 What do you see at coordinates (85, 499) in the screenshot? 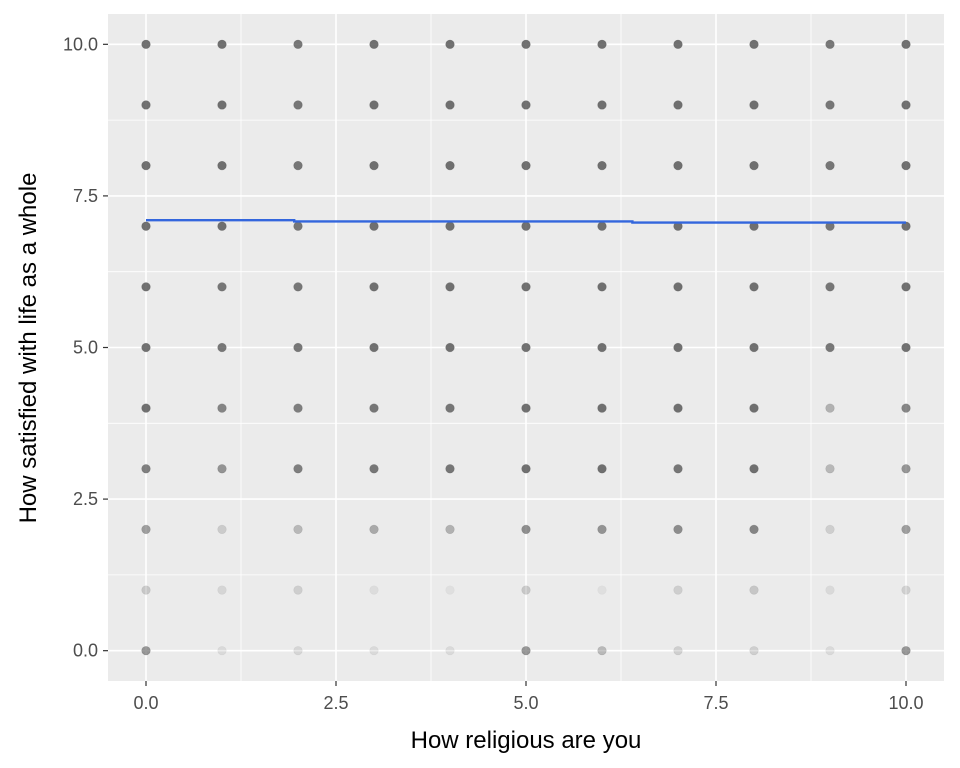
I see `y-tick-label: 2.5` at bounding box center [85, 499].